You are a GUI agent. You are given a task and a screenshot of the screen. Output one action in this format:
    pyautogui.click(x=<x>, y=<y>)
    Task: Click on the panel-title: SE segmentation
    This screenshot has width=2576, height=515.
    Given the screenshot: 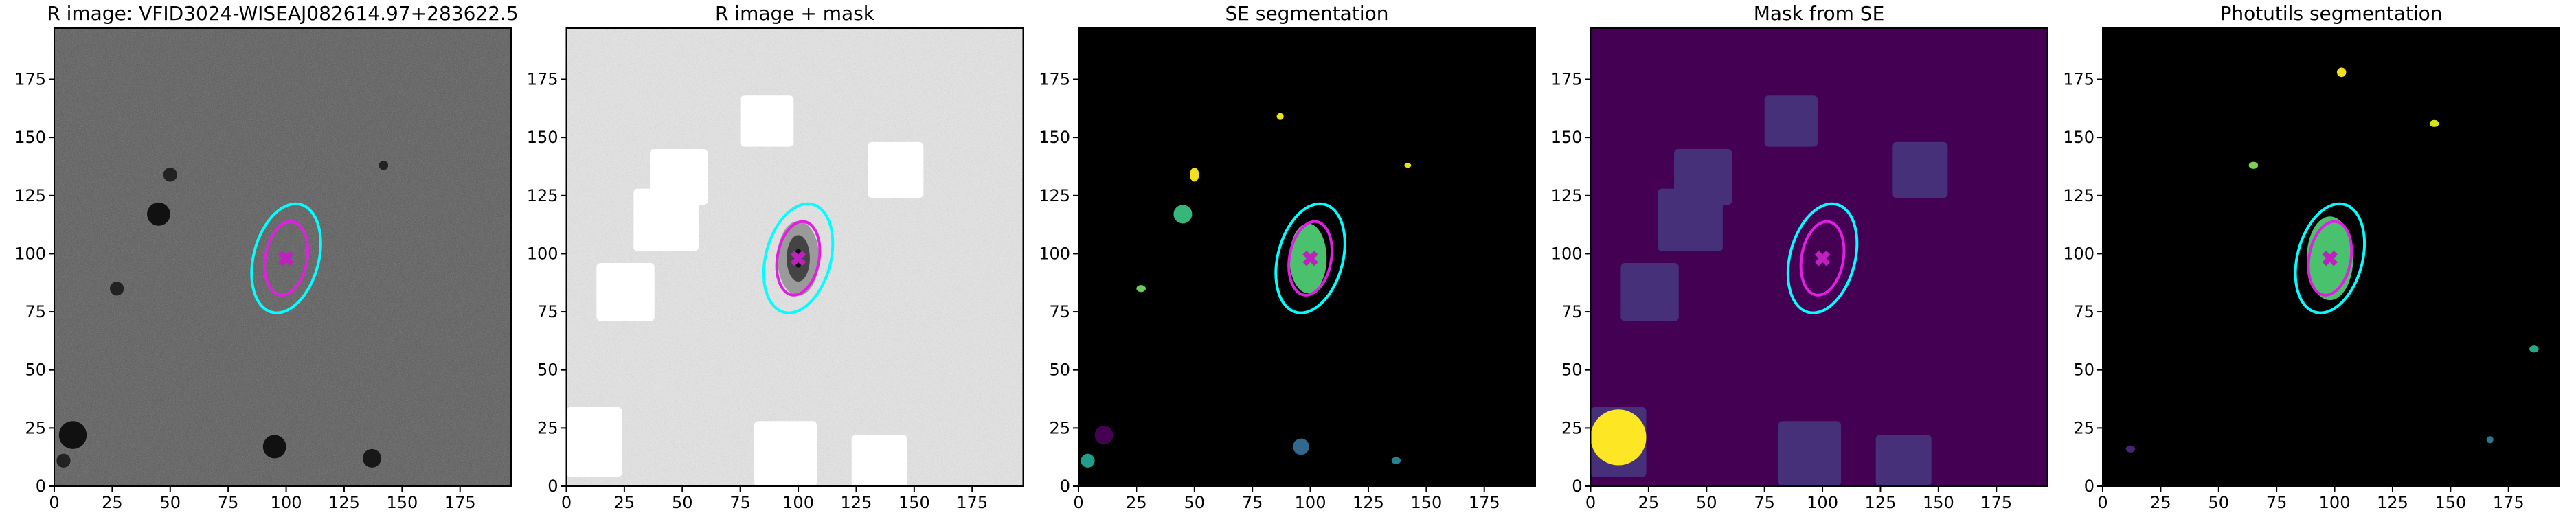 What is the action you would take?
    pyautogui.click(x=1307, y=13)
    